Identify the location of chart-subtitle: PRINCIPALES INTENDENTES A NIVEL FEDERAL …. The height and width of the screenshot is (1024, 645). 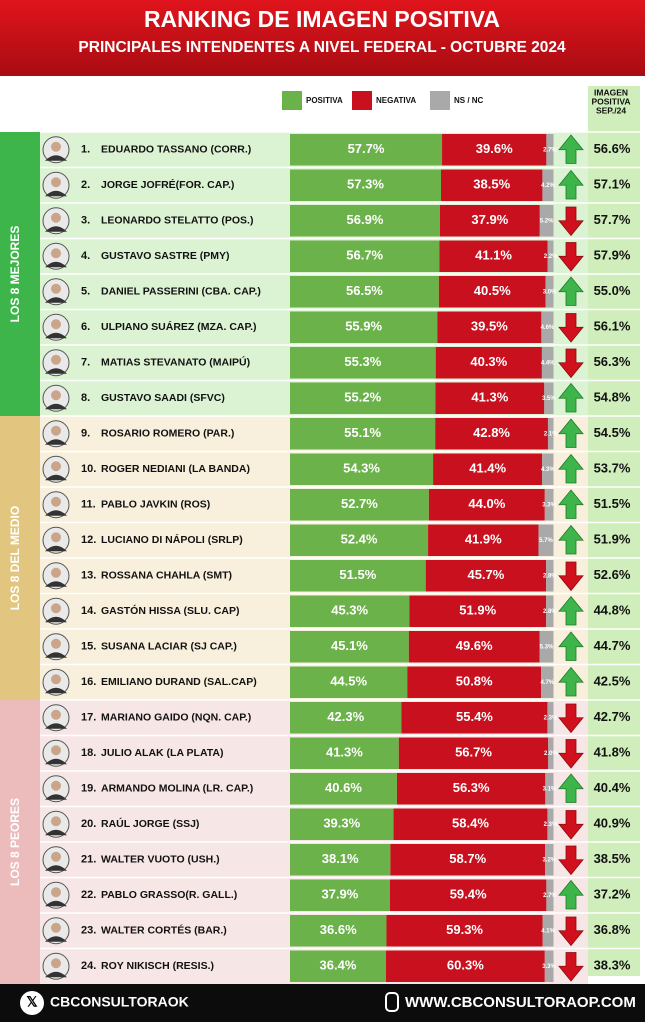
(322, 47).